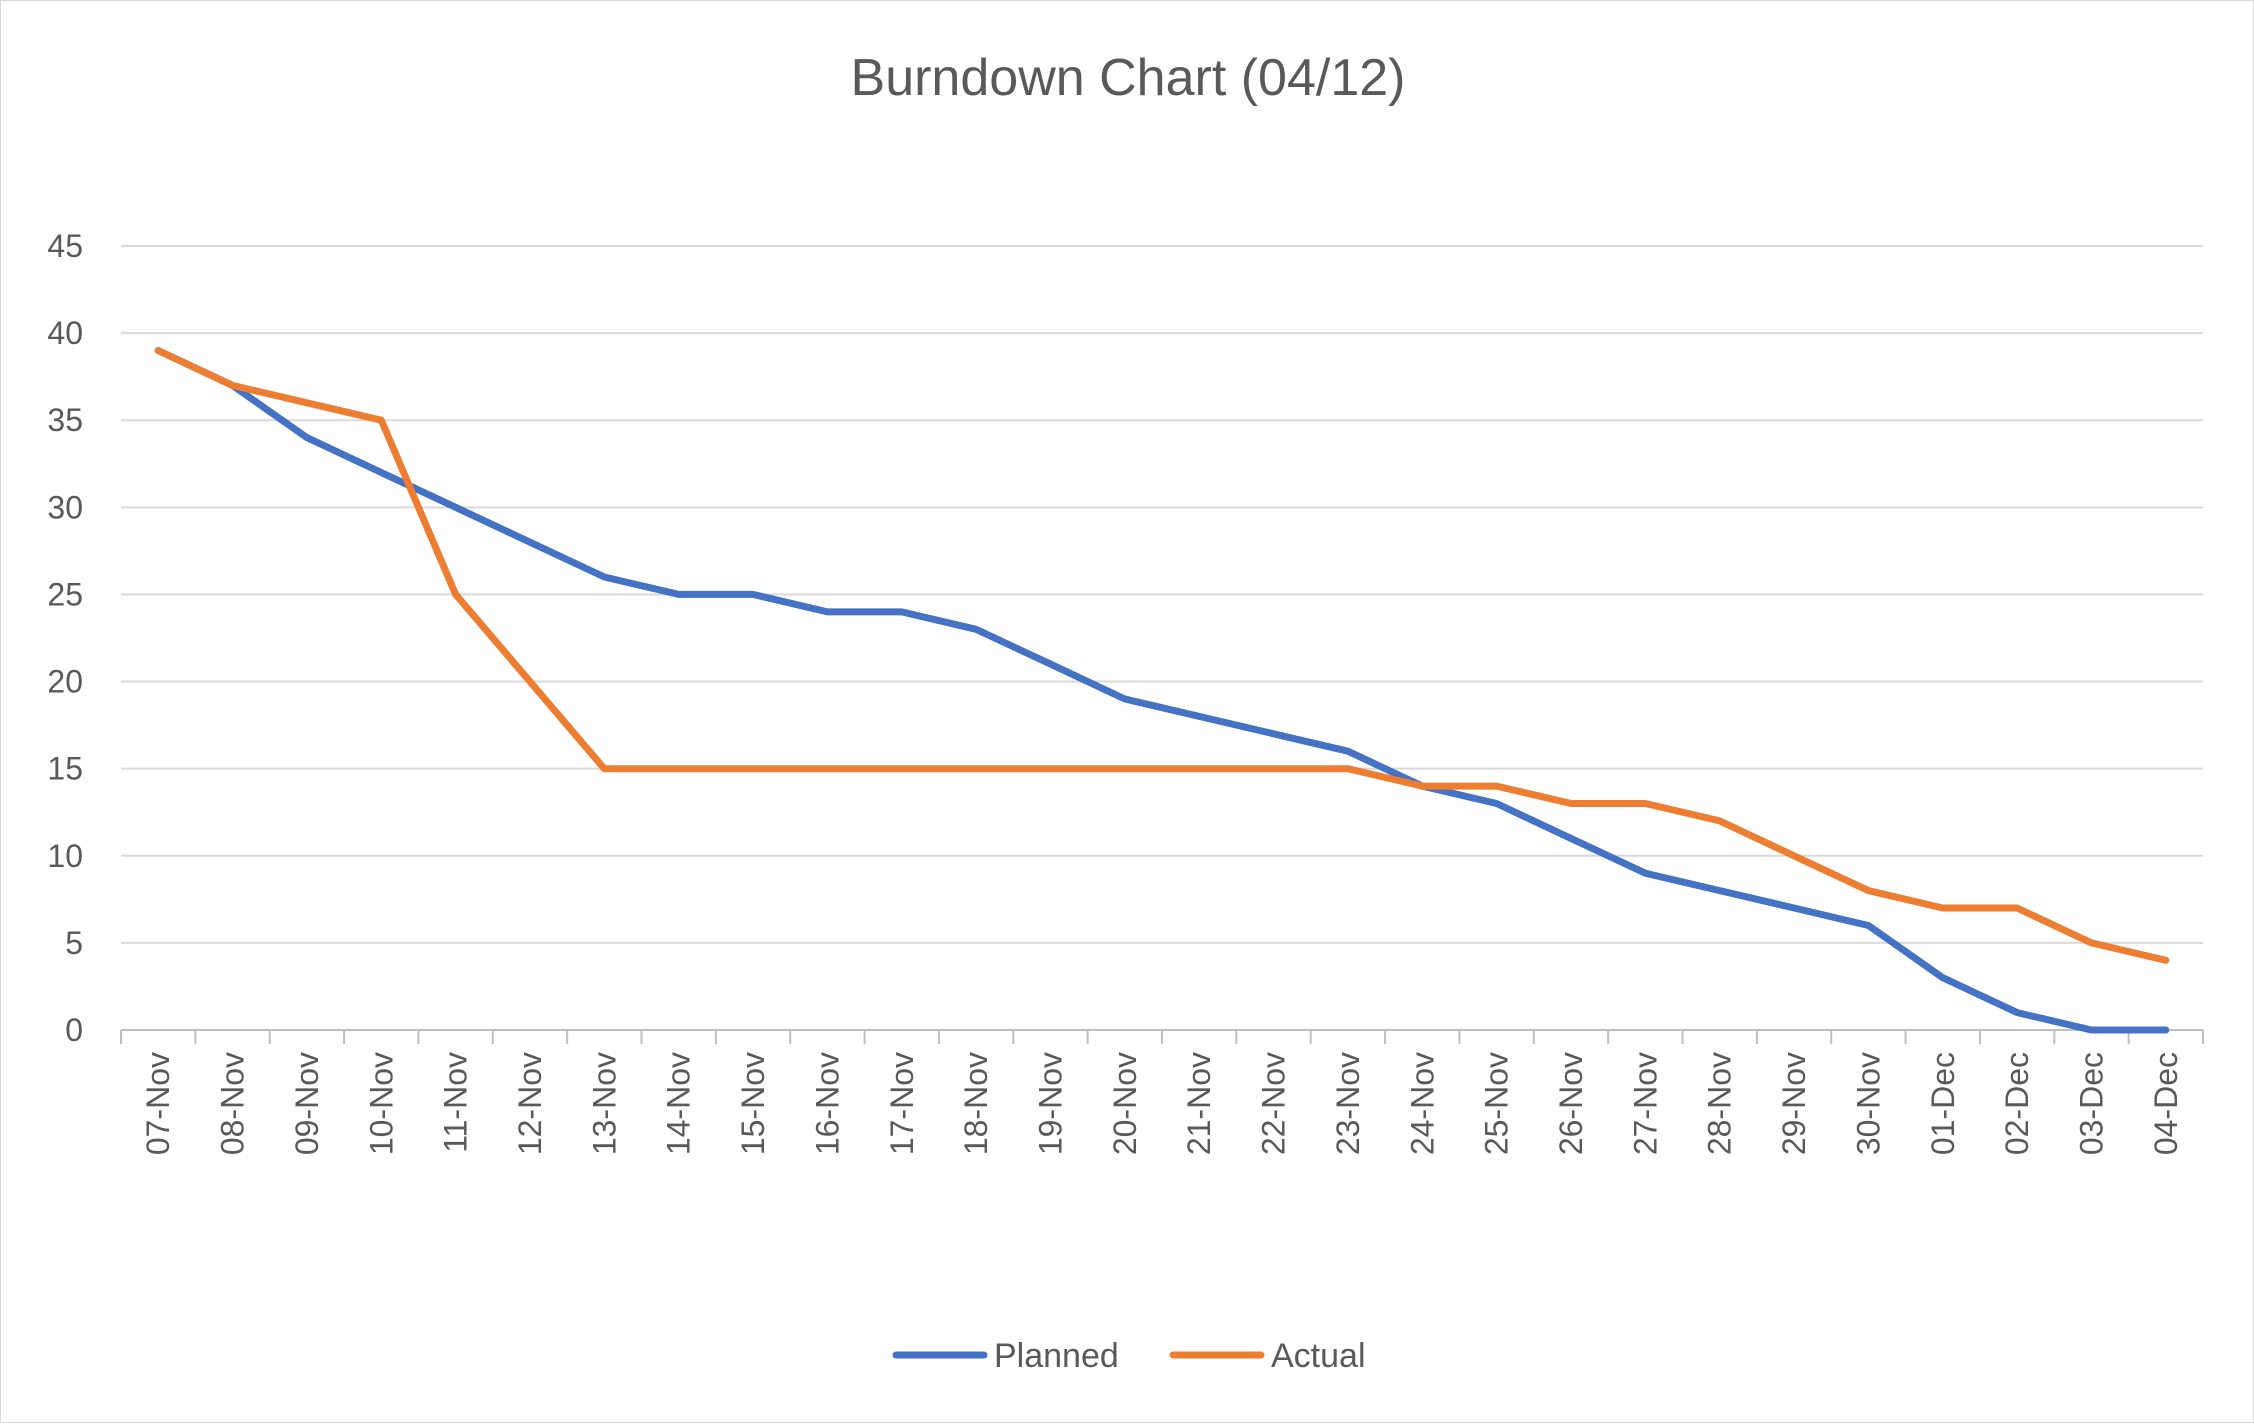 This screenshot has width=2254, height=1424. Describe the element at coordinates (1125, 1103) in the screenshot. I see `x-tick-label: 20-Nov` at that location.